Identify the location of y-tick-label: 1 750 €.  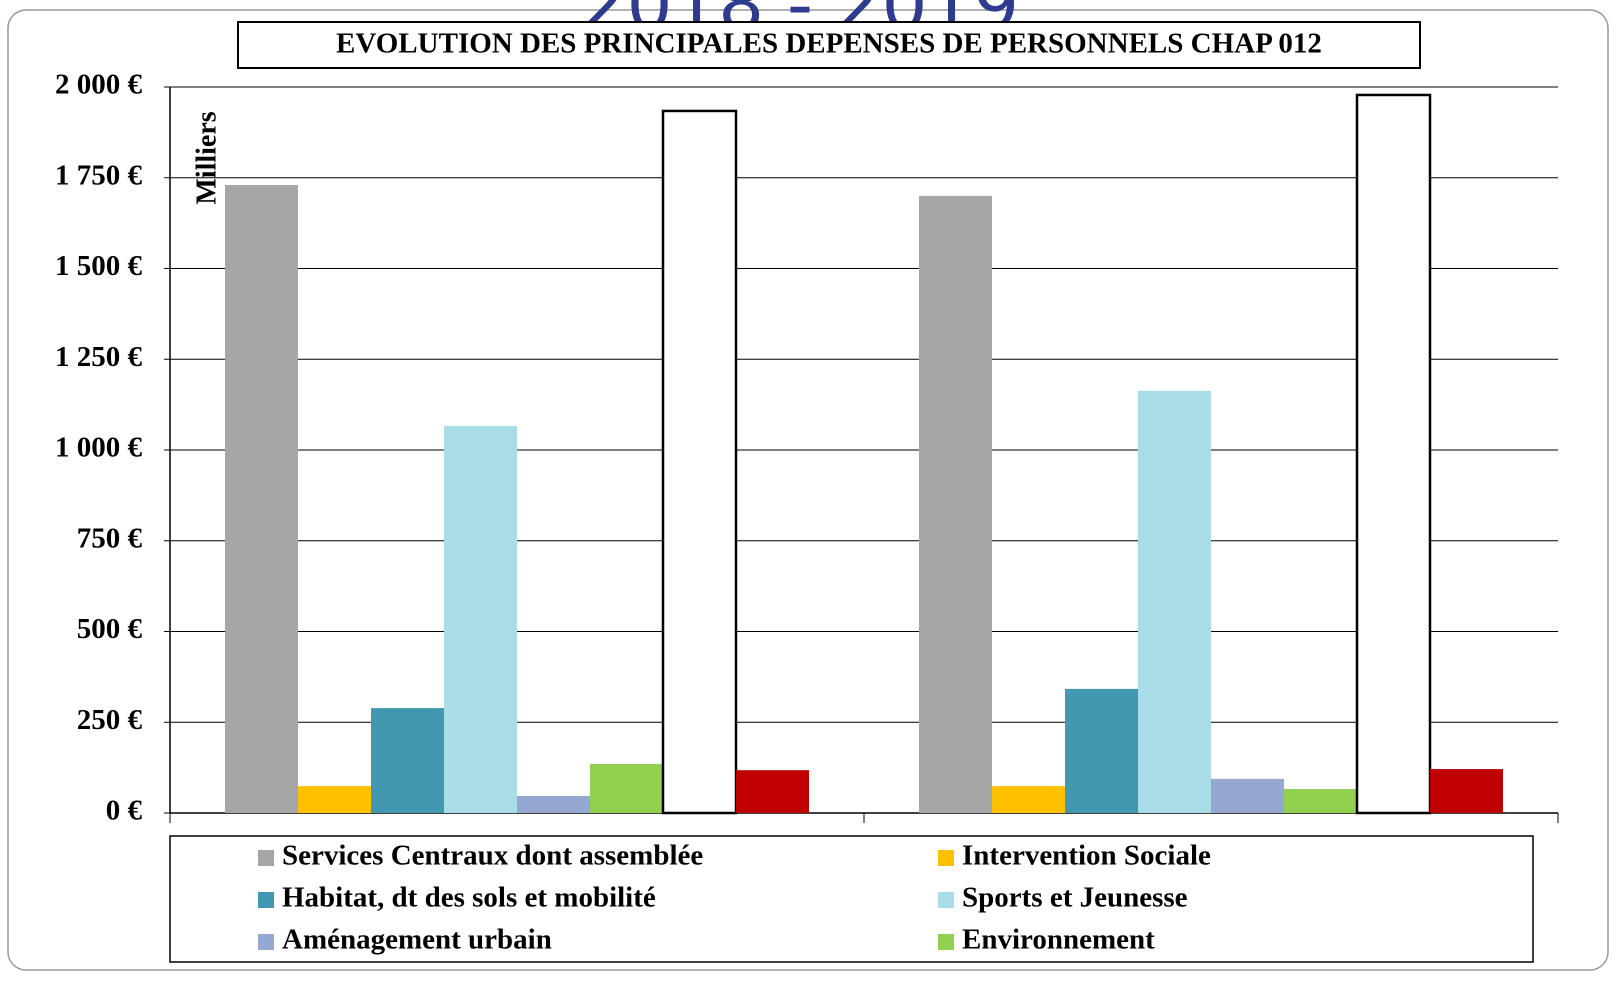
(99, 175).